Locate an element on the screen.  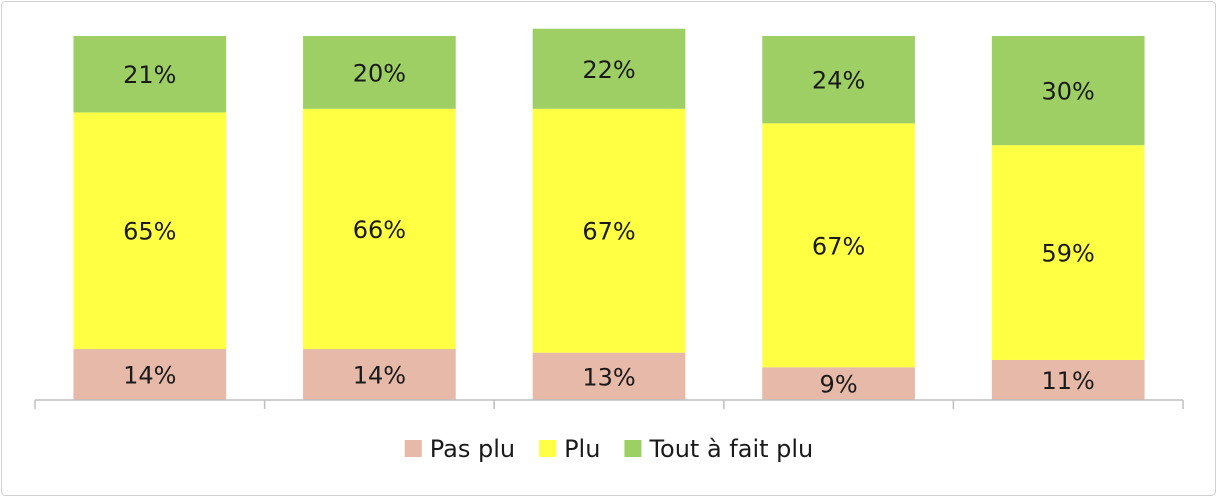
legend-label: Plu is located at coordinates (582, 449).